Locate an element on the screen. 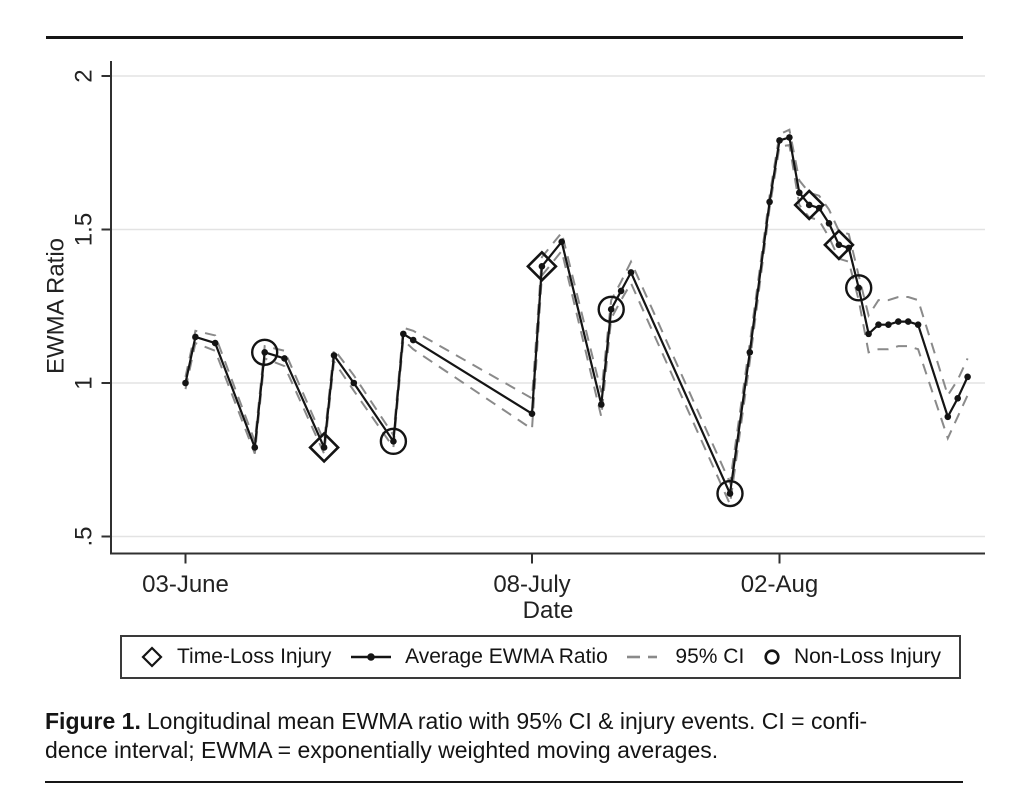  legend-label: Time-Loss Injury is located at coordinates (254, 656).